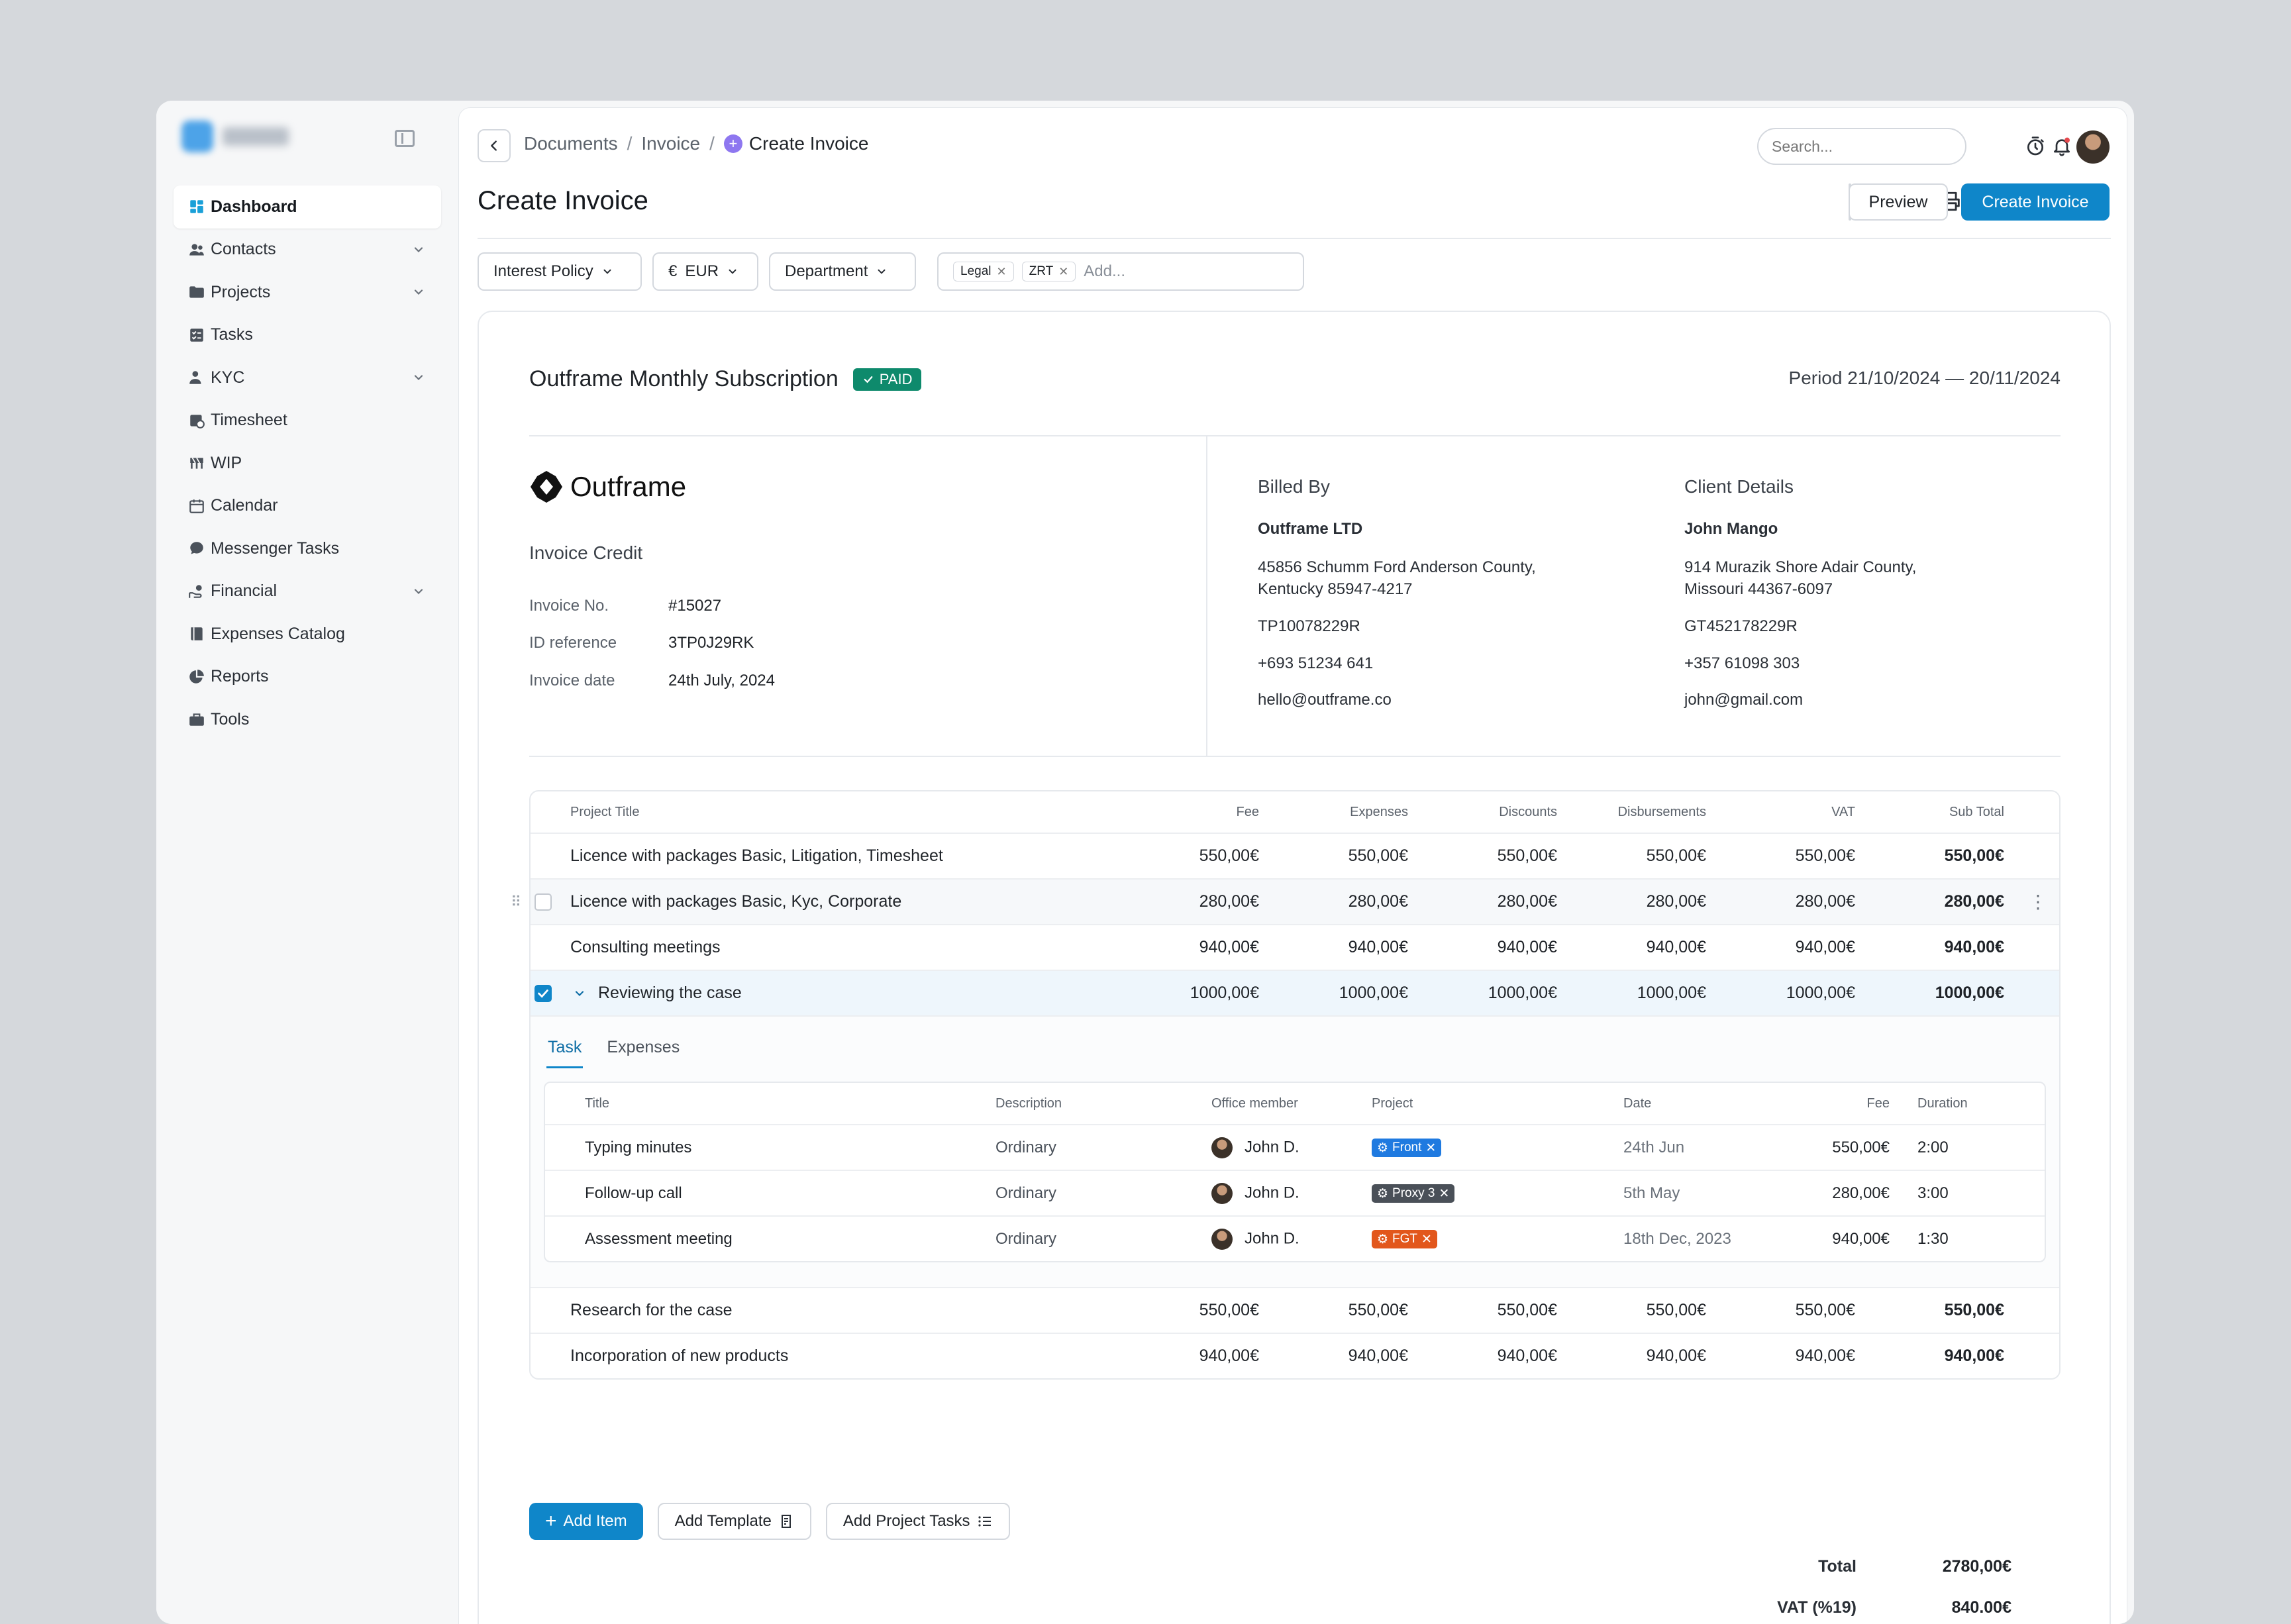 The image size is (2291, 1624). What do you see at coordinates (2093, 147) in the screenshot?
I see `user-avatar` at bounding box center [2093, 147].